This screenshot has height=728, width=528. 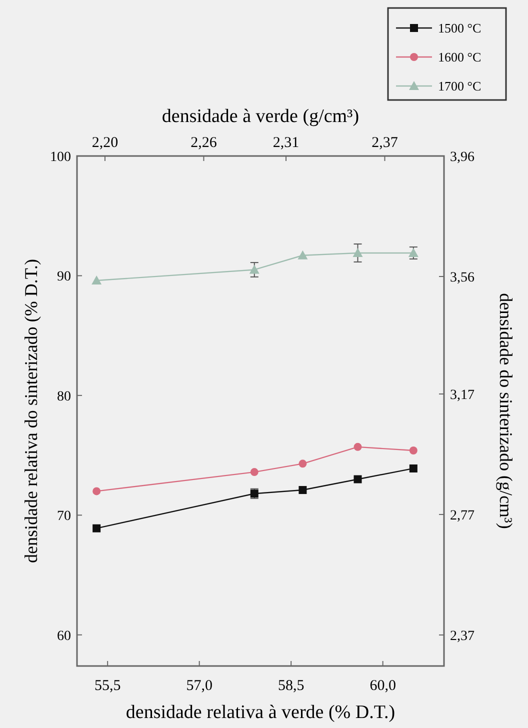 I want to click on x2-tick-label: 2,31, so click(x=286, y=143).